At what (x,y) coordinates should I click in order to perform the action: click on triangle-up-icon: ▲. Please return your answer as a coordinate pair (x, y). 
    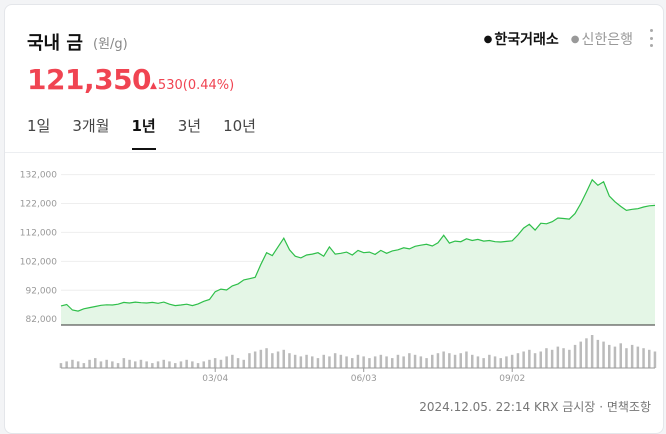
    Looking at the image, I should click on (153, 86).